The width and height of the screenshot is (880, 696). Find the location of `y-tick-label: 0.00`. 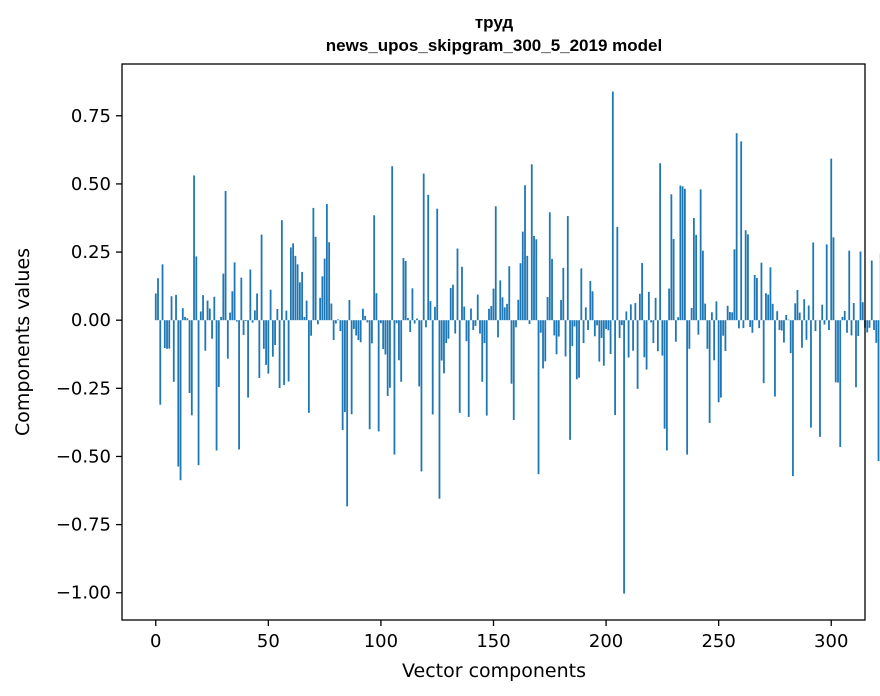

y-tick-label: 0.00 is located at coordinates (91, 320).